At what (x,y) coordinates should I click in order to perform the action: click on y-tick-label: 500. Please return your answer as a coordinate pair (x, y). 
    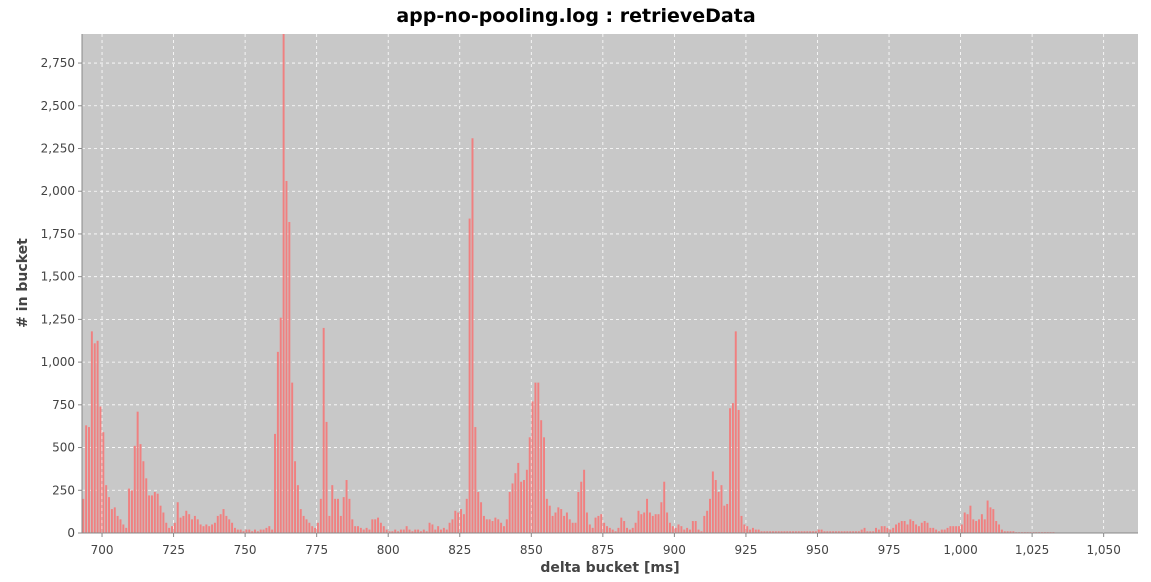
    Looking at the image, I should click on (63, 448).